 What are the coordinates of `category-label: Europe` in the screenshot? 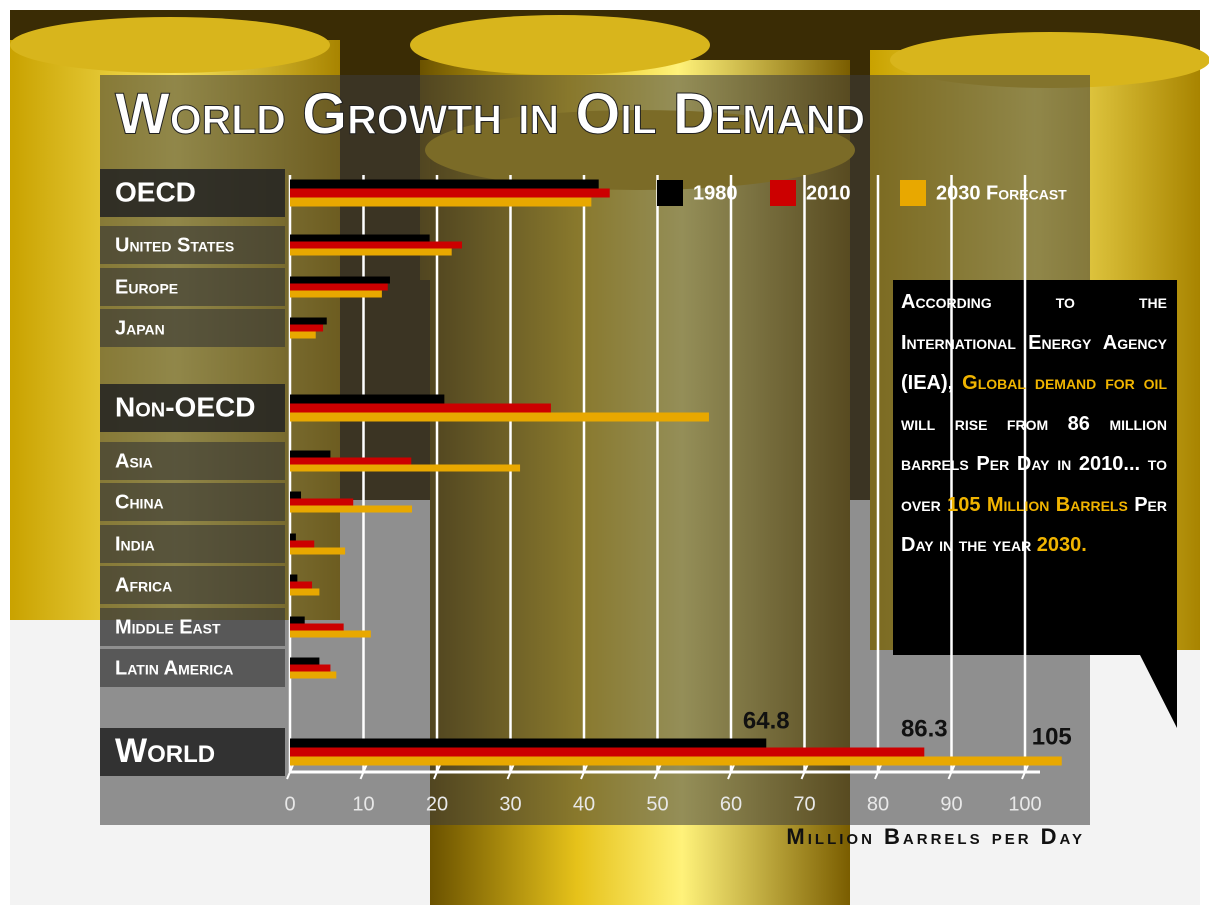 It's located at (146, 287).